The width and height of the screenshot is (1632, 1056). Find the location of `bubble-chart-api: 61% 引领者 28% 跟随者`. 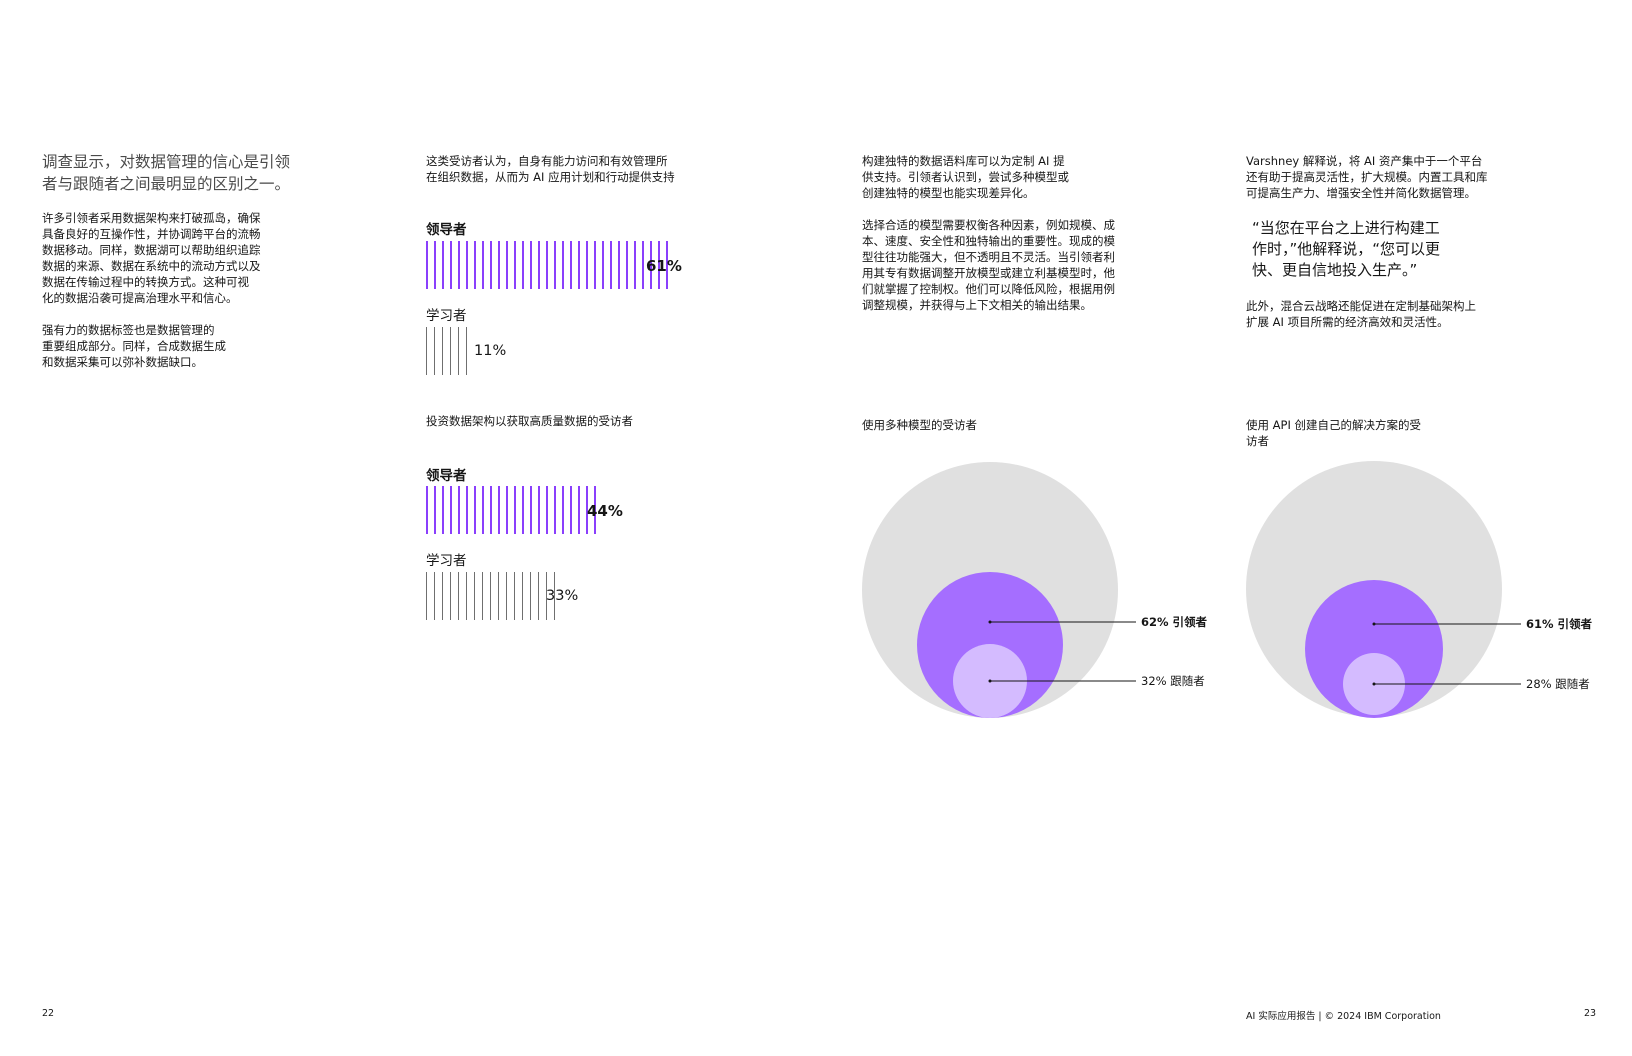

bubble-chart-api: 61% 引领者 28% 跟随者 is located at coordinates (1419, 589).